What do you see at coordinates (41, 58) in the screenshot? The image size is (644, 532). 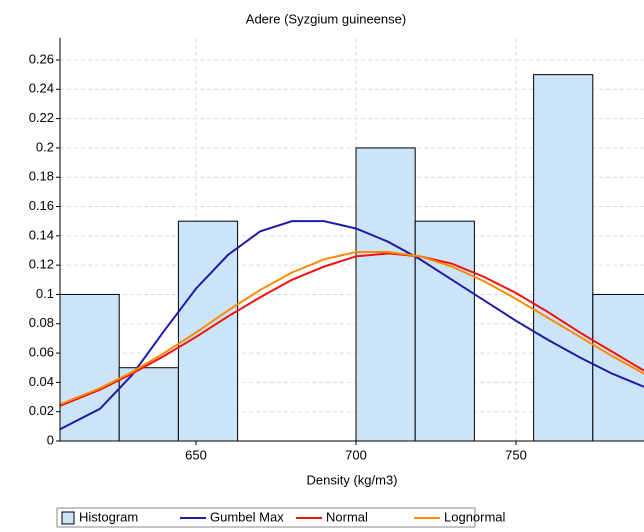 I see `y-tick-label: 0.26` at bounding box center [41, 58].